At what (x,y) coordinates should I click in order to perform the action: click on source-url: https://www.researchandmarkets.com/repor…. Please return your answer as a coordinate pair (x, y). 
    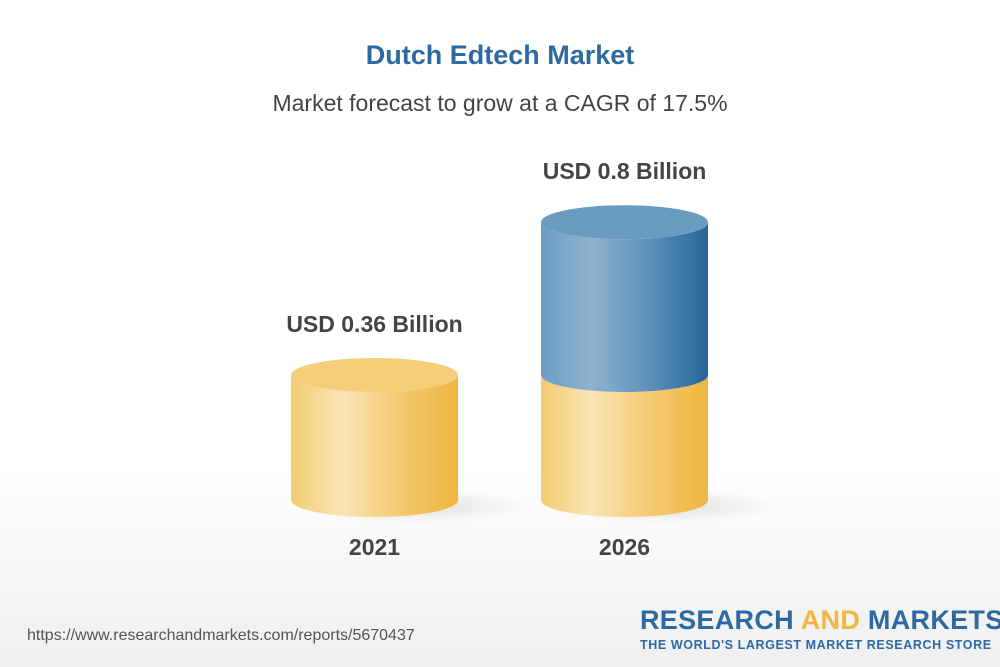
    Looking at the image, I should click on (221, 635).